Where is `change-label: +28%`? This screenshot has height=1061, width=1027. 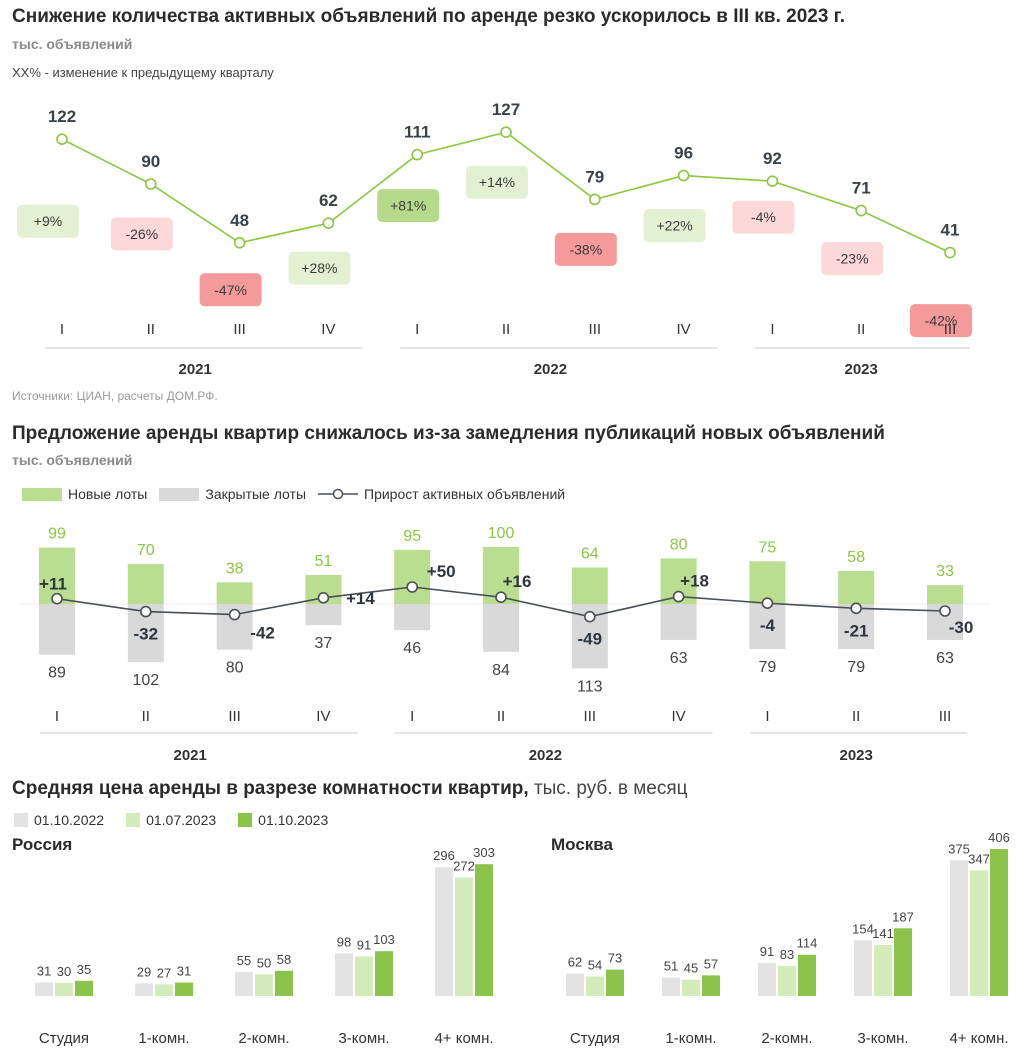
change-label: +28% is located at coordinates (319, 268).